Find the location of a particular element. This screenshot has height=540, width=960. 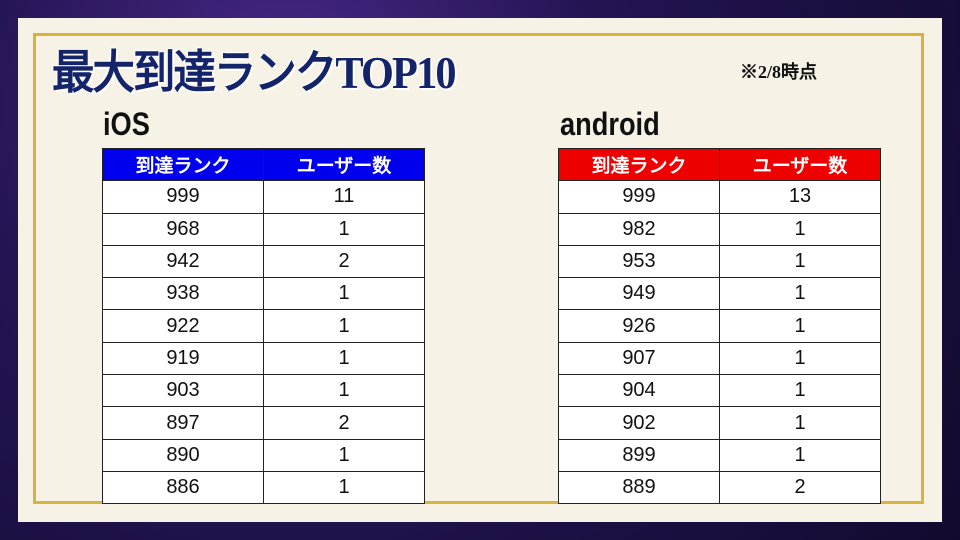

table-row: 903 1 is located at coordinates (263, 391).